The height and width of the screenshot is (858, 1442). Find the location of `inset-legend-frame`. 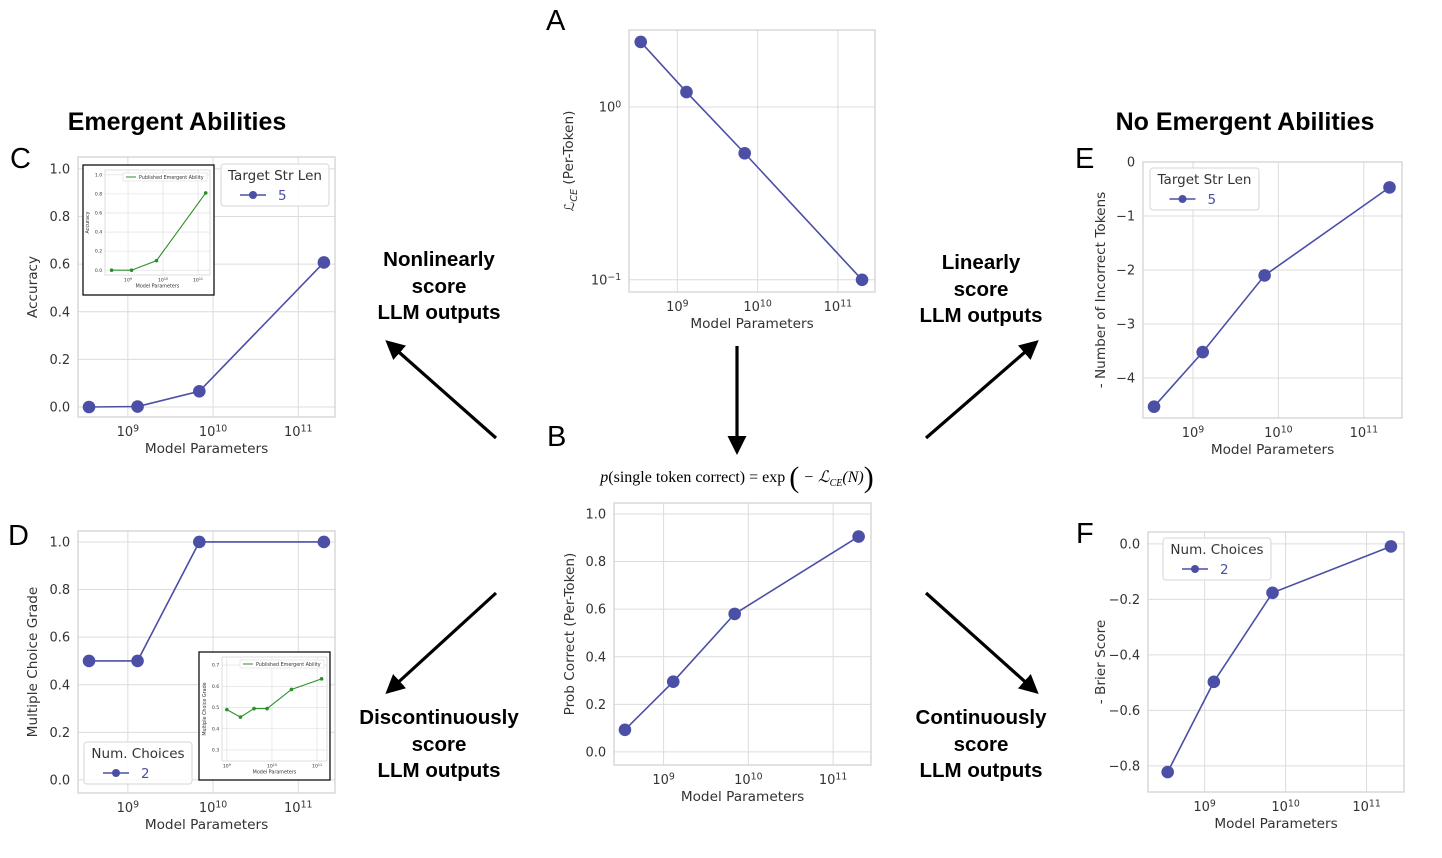

inset-legend-frame is located at coordinates (282, 664).